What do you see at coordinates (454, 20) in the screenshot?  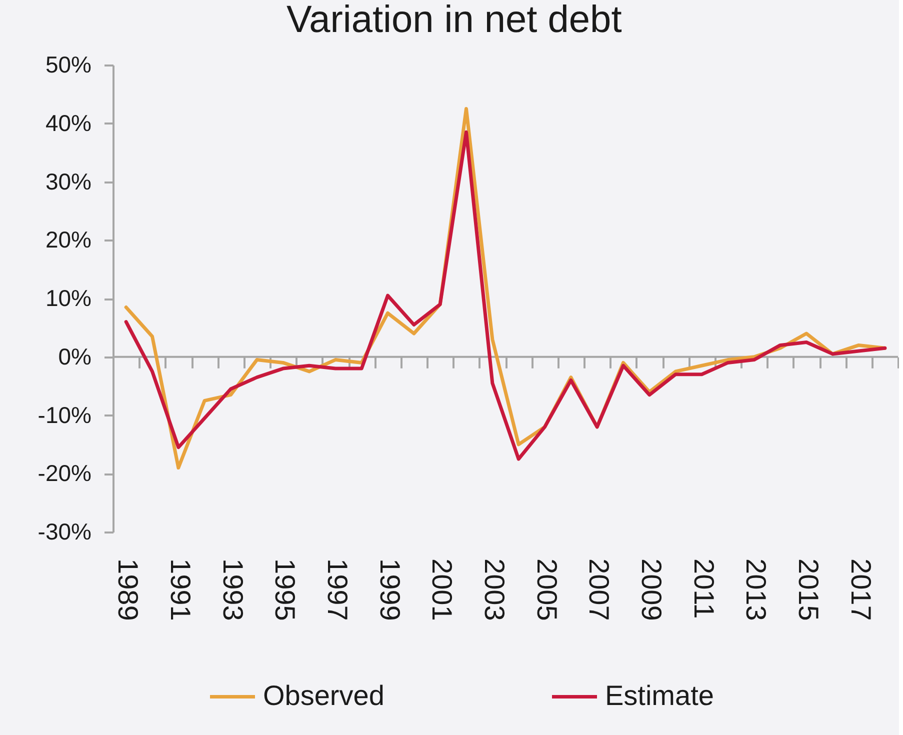 I see `chart-title: Variation in net debt` at bounding box center [454, 20].